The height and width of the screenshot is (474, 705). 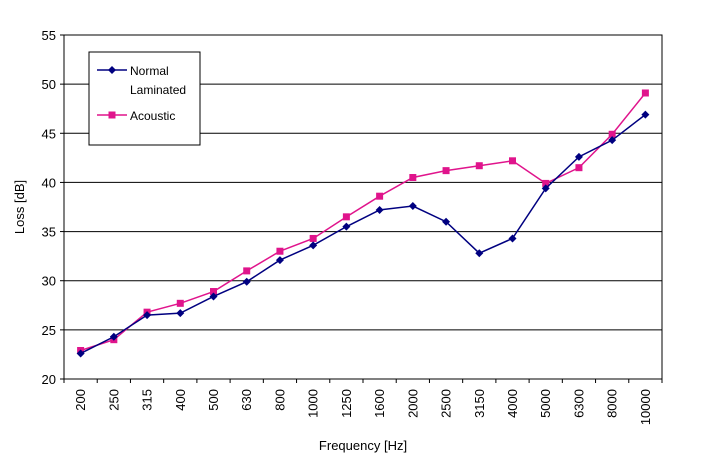 What do you see at coordinates (279, 400) in the screenshot?
I see `x-tick-label: 800` at bounding box center [279, 400].